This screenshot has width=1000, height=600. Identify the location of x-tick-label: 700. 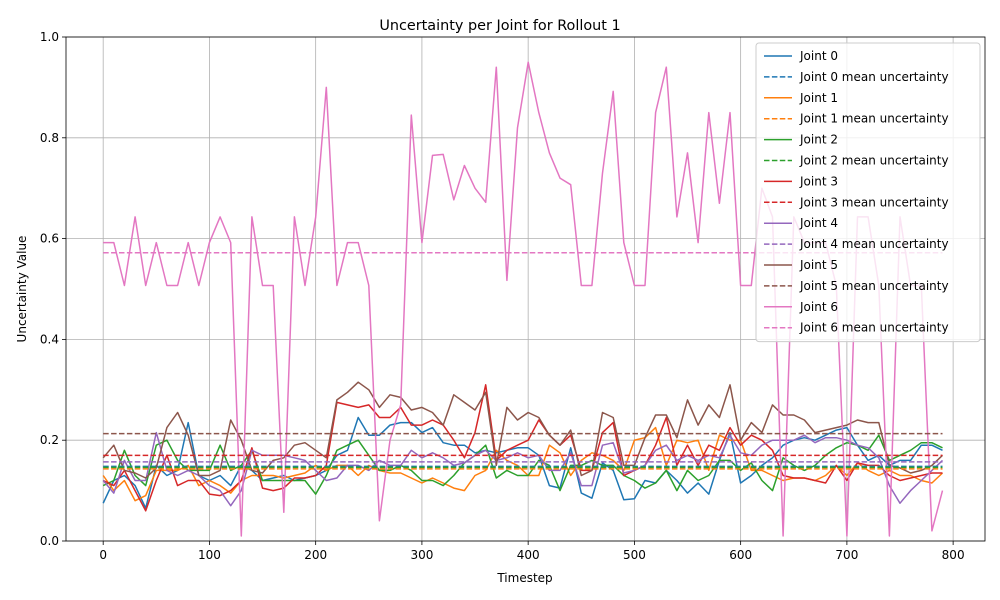
(846, 555).